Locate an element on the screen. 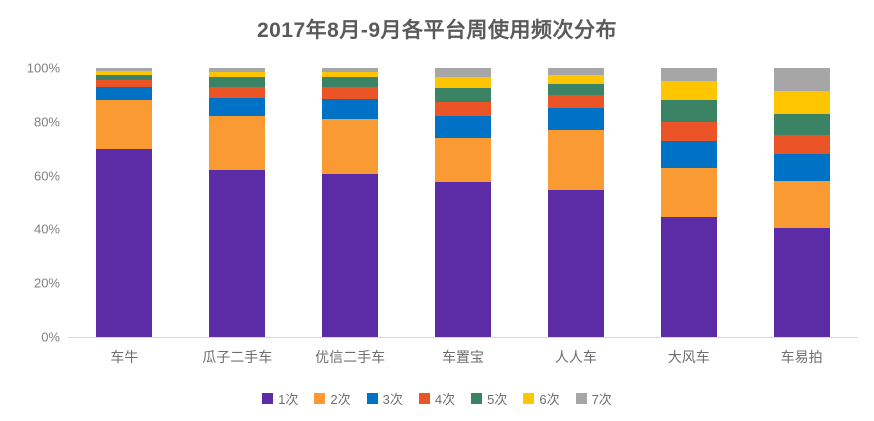 This screenshot has width=874, height=421. legend-label: 5次 is located at coordinates (497, 399).